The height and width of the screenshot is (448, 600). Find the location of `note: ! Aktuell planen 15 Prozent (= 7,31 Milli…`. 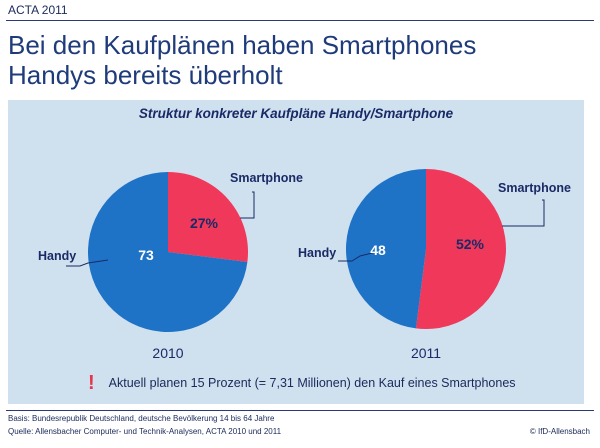

note: ! Aktuell planen 15 Prozent (= 7,31 Milli… is located at coordinates (302, 383).